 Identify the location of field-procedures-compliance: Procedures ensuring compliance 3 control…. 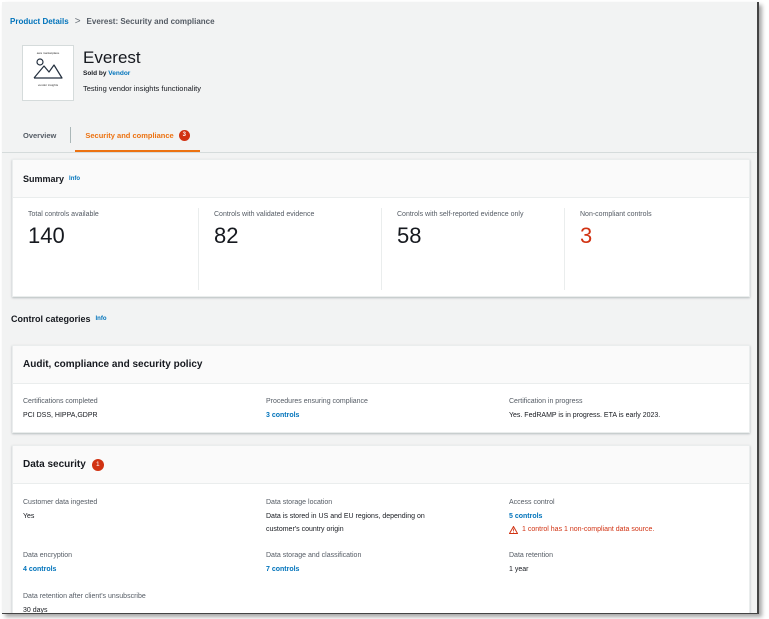
(317, 408).